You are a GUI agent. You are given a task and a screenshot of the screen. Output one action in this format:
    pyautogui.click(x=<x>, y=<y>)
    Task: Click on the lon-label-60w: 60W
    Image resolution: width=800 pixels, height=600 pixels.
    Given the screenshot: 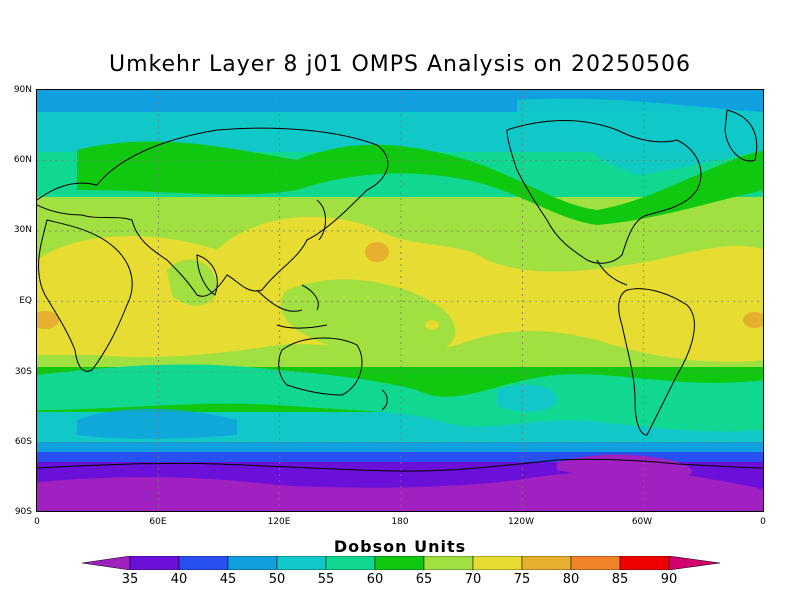 What is the action you would take?
    pyautogui.click(x=642, y=522)
    